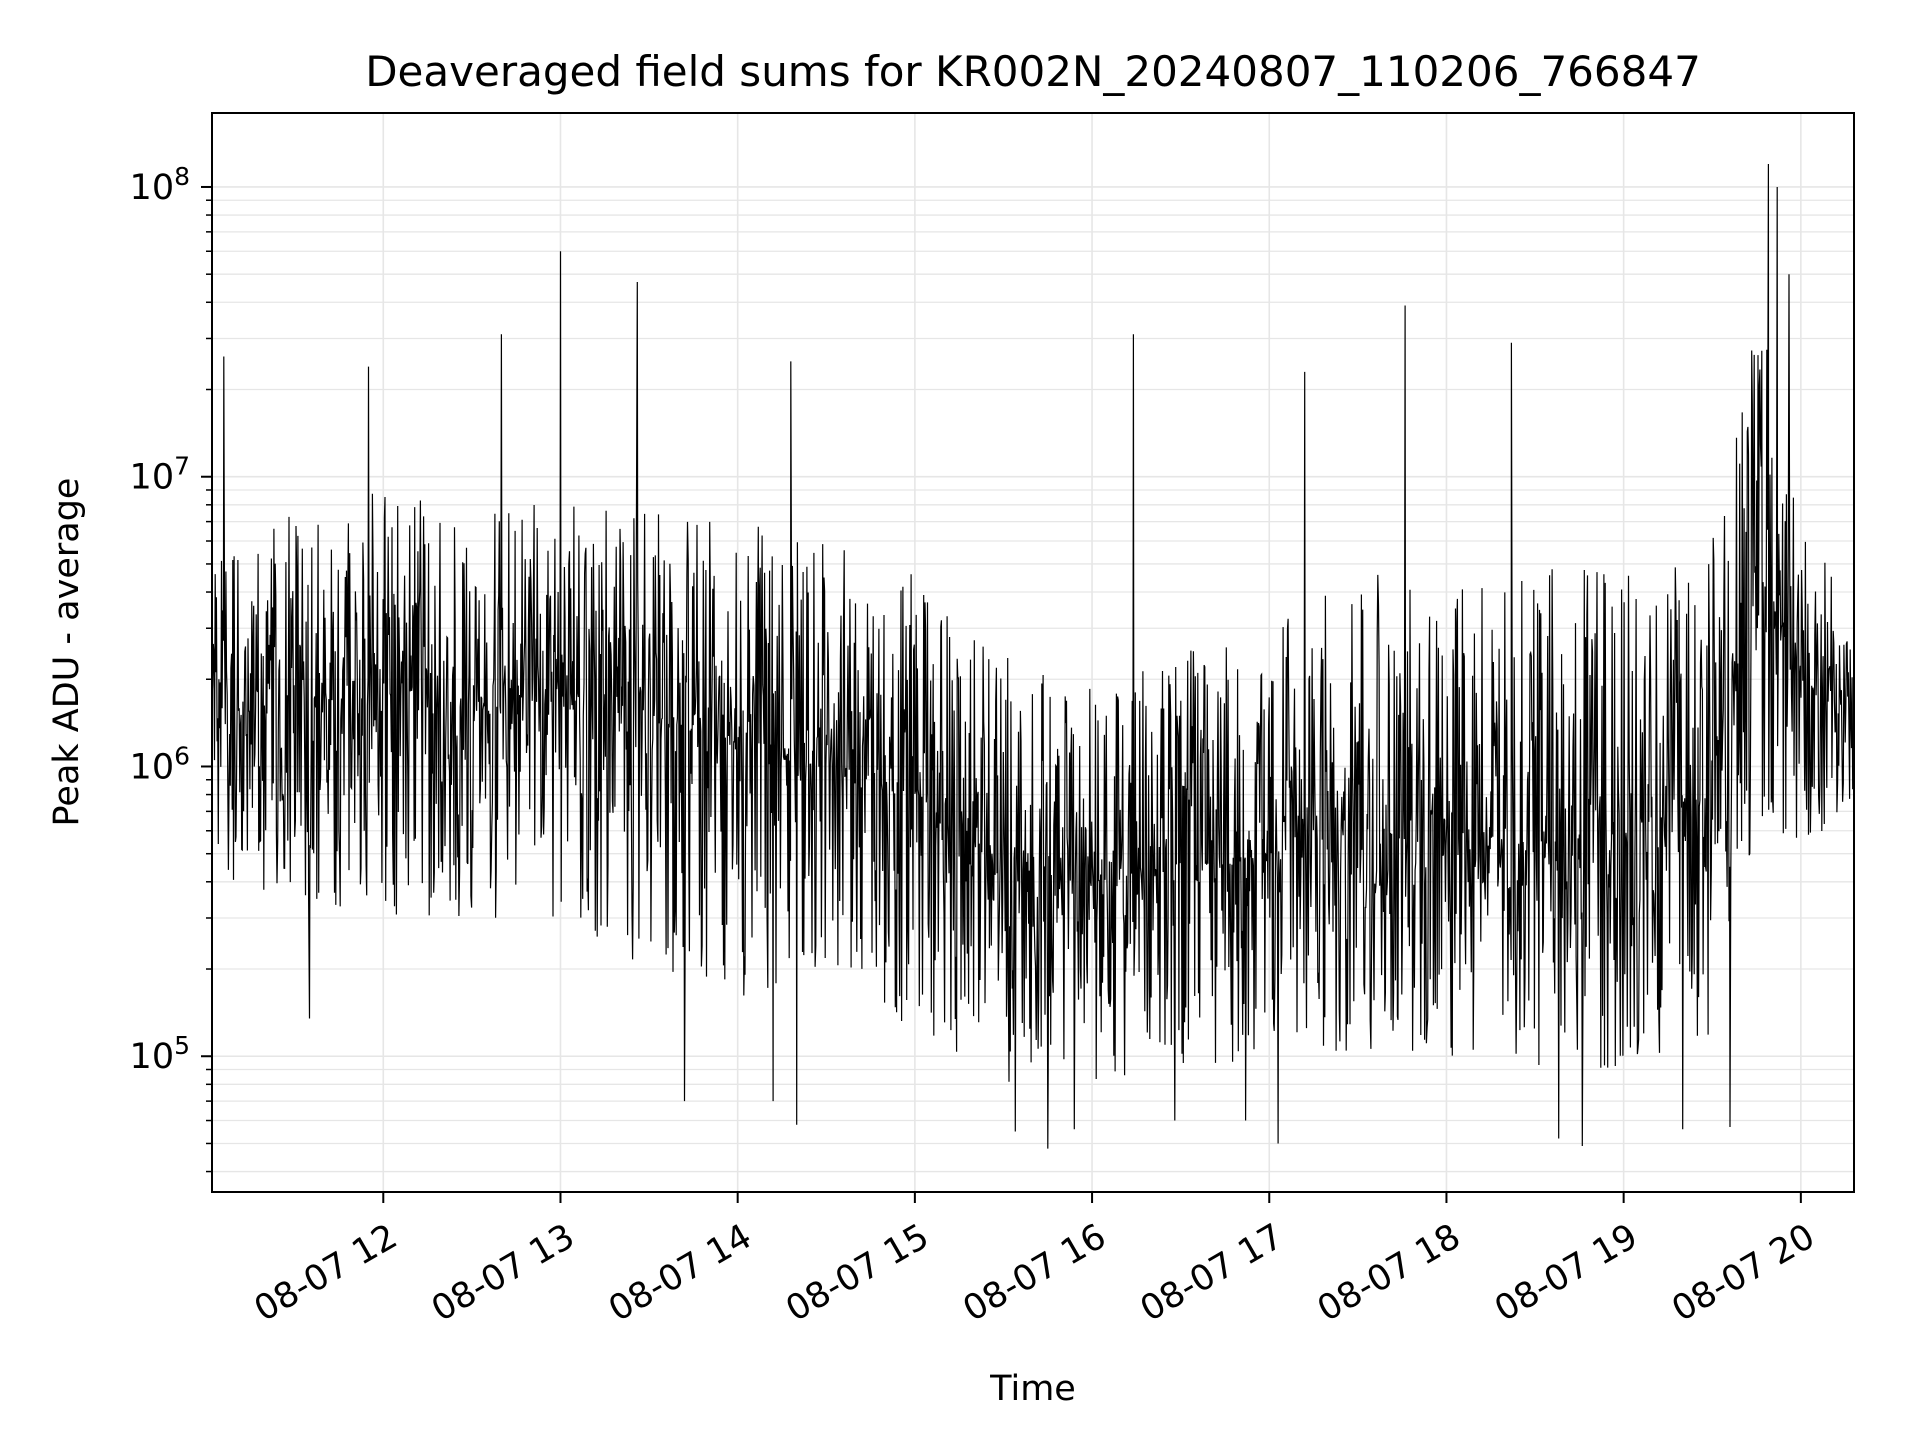 This screenshot has height=1440, width=1920. Describe the element at coordinates (1032, 1389) in the screenshot. I see `x-axis-label: Time` at that location.